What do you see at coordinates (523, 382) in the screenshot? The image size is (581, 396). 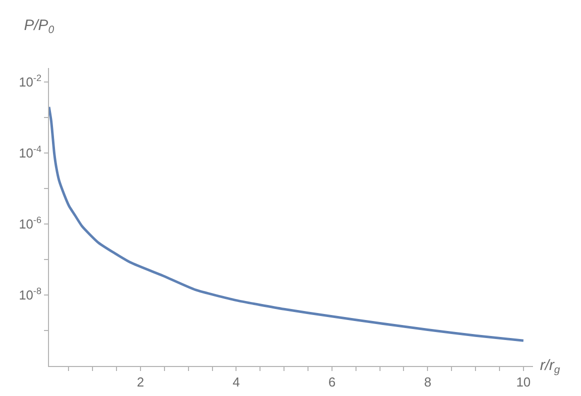 I see `x-tick-label: 10` at bounding box center [523, 382].